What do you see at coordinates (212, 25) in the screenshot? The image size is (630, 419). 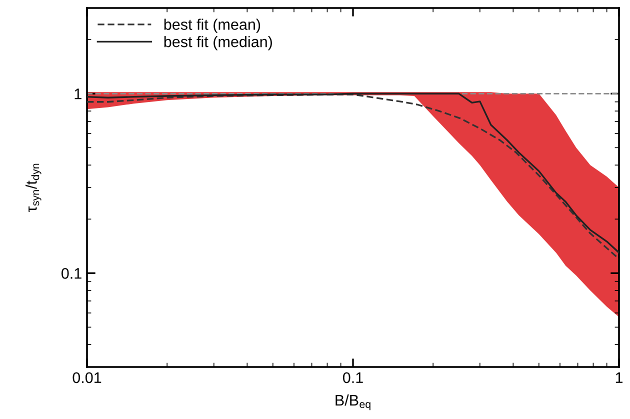 I see `legend-label: best fit (mean)` at bounding box center [212, 25].